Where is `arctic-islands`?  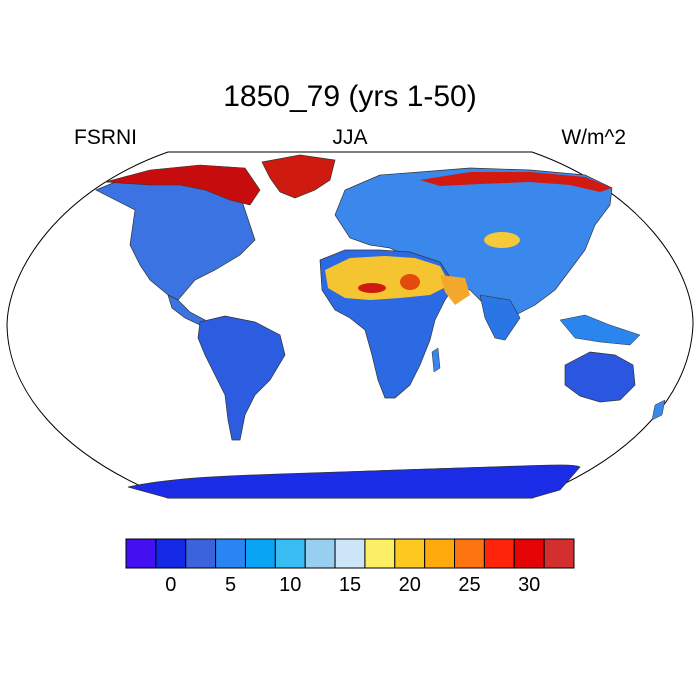
arctic-islands is located at coordinates (182, 185).